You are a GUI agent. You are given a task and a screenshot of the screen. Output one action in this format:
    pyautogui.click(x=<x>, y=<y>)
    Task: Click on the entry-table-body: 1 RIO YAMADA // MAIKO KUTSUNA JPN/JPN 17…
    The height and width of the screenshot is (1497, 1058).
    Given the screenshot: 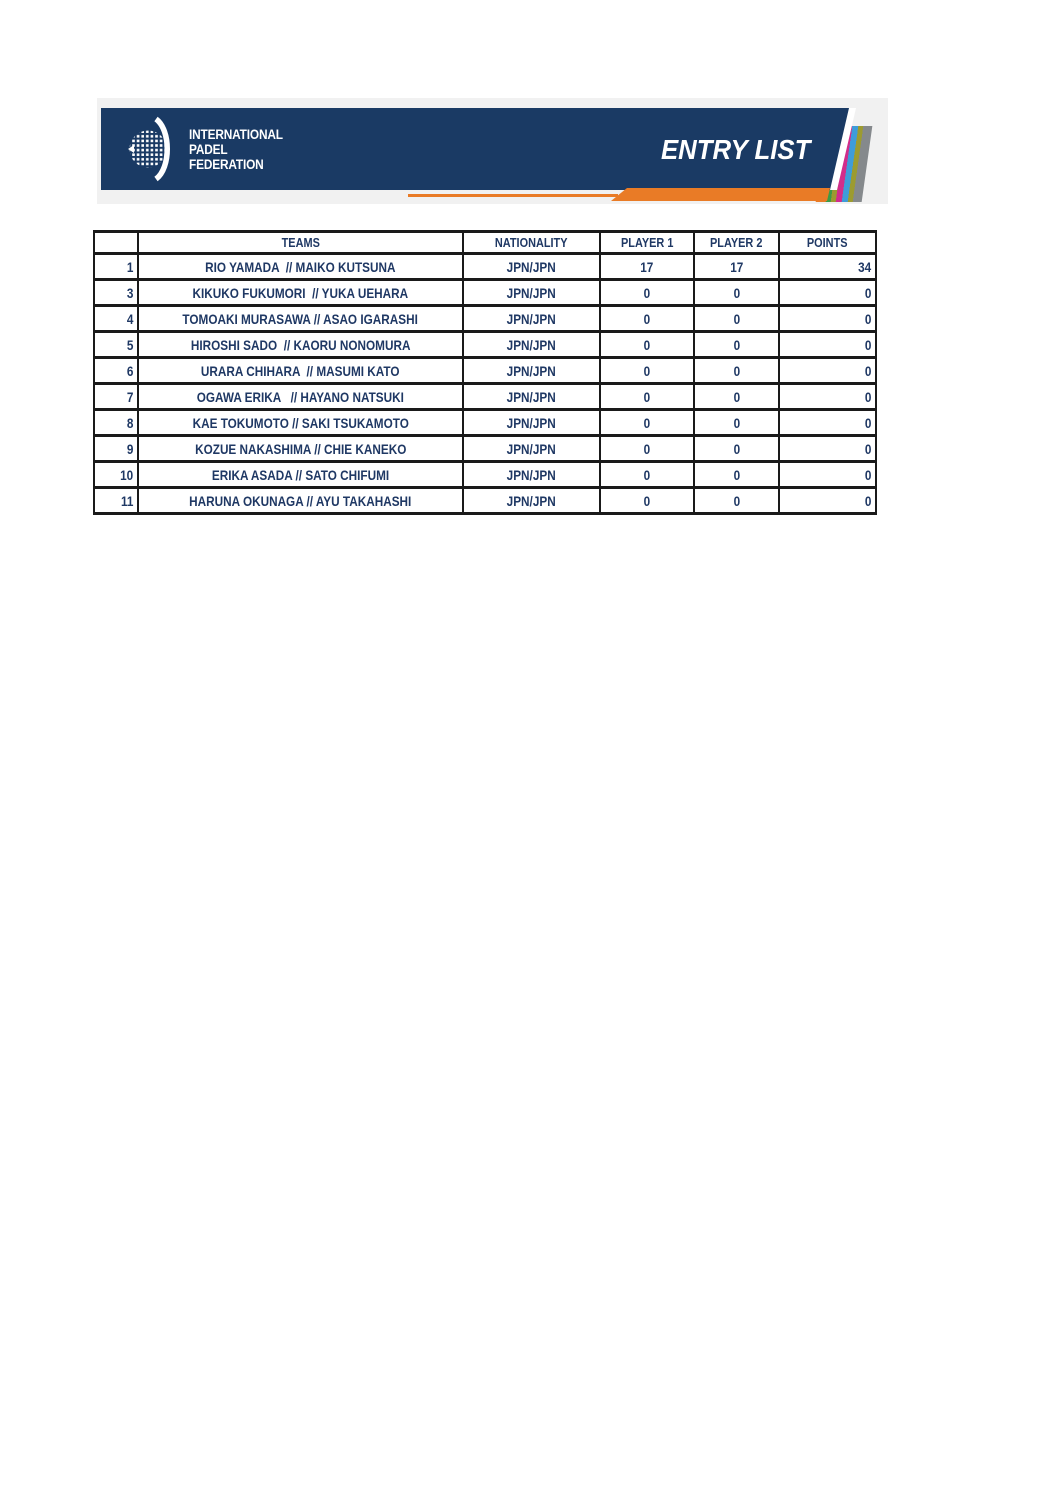 What is the action you would take?
    pyautogui.click(x=485, y=383)
    